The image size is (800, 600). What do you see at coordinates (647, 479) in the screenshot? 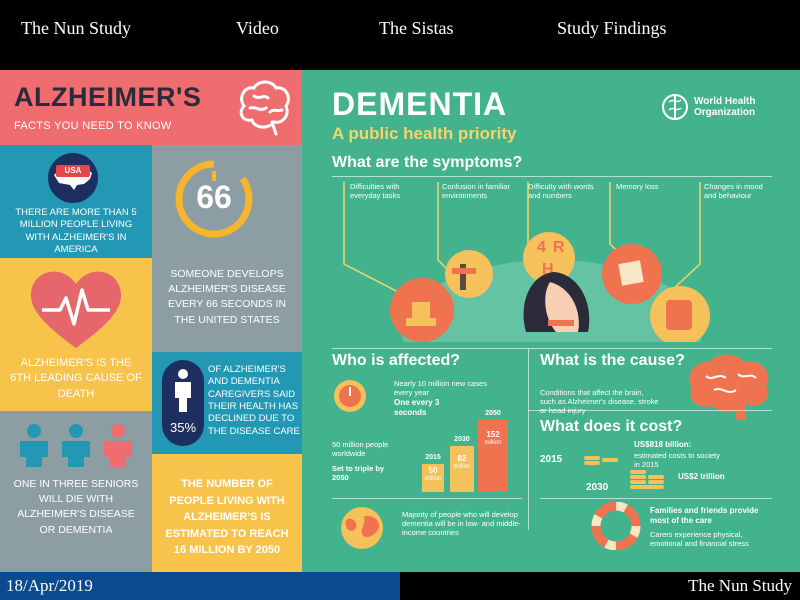
I see `coins-2030-icon` at bounding box center [647, 479].